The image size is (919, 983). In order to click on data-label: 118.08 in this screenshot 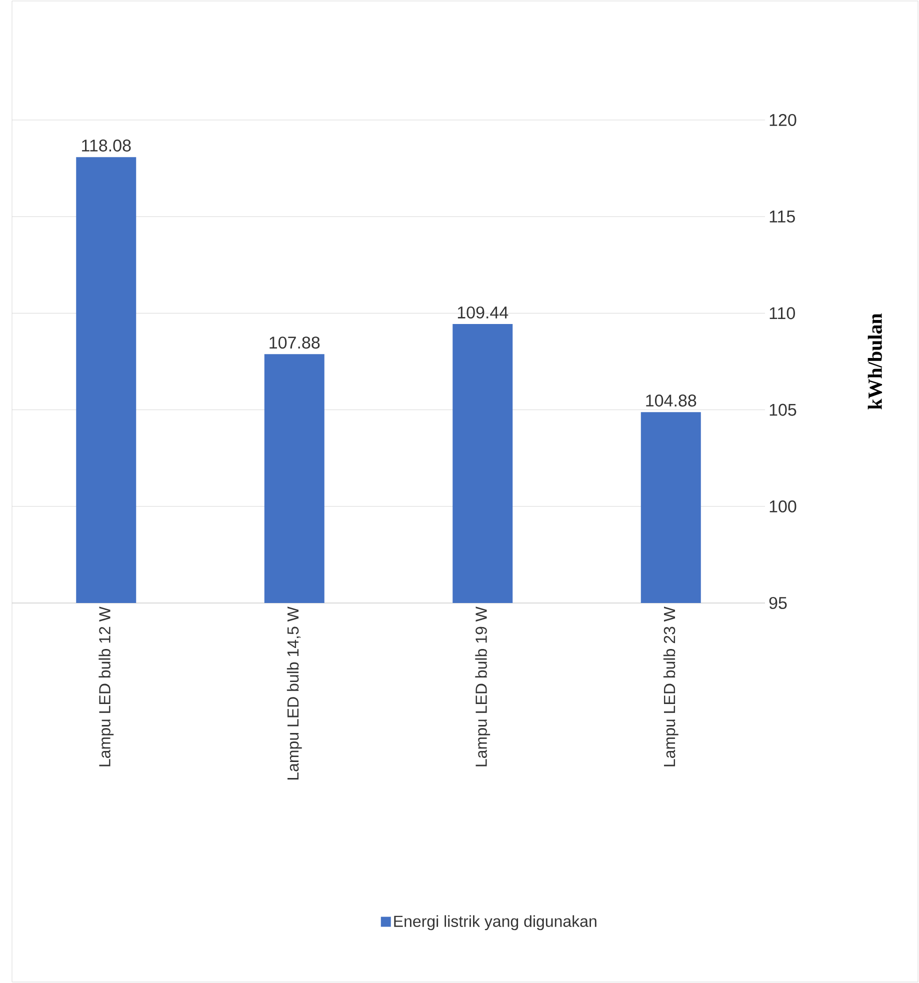, I will do `click(106, 146)`.